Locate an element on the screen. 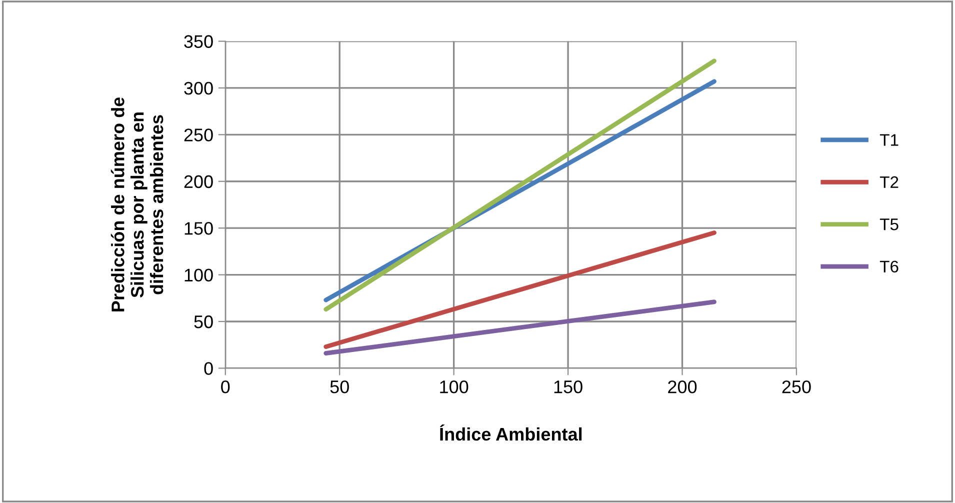 This screenshot has height=503, width=955. x-axis-title: Índice Ambiental is located at coordinates (511, 432).